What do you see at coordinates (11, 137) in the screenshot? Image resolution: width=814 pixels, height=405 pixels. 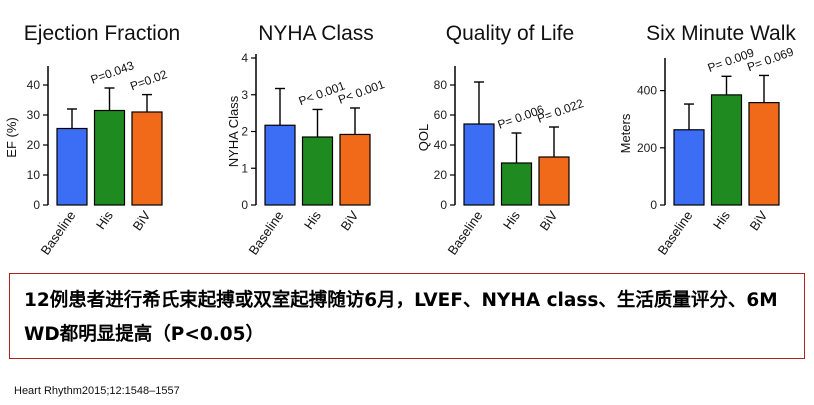 I see `y-axis-label: EF (%)` at bounding box center [11, 137].